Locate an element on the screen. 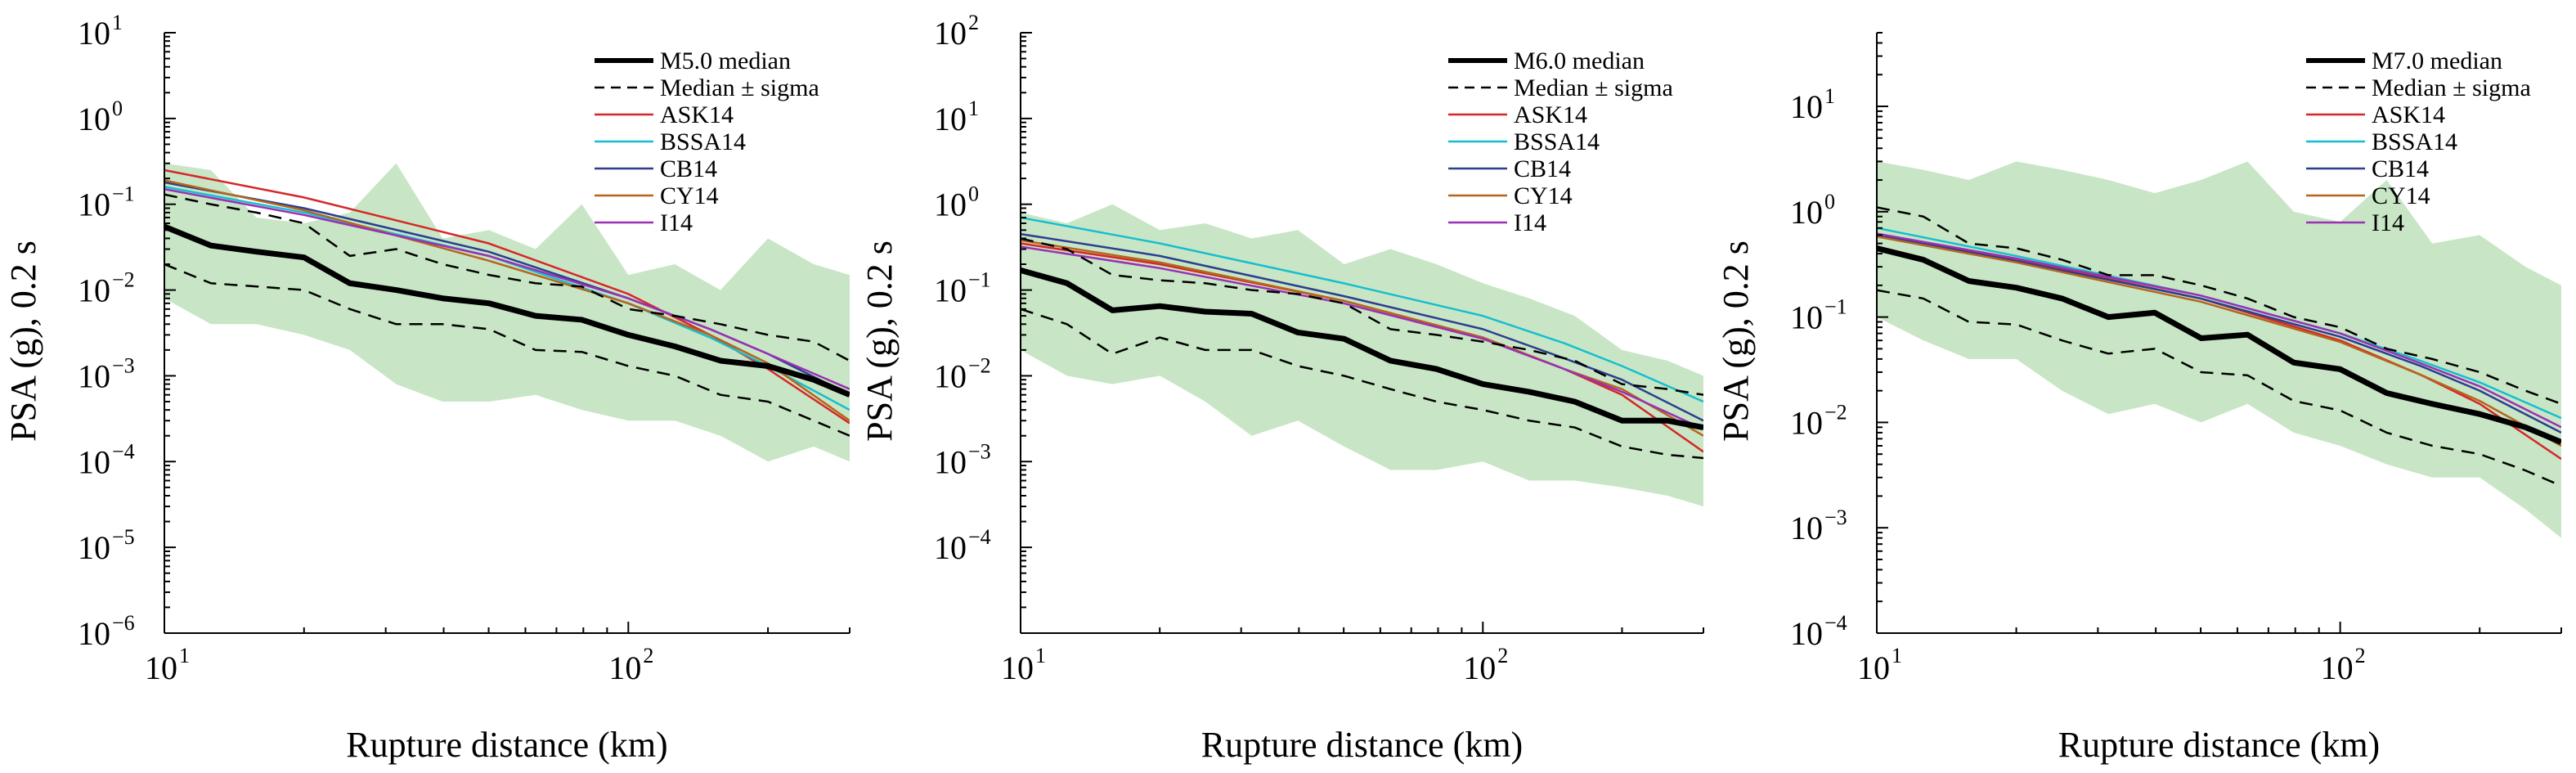 The image size is (2576, 773). series-ask14 is located at coordinates (2219, 348).